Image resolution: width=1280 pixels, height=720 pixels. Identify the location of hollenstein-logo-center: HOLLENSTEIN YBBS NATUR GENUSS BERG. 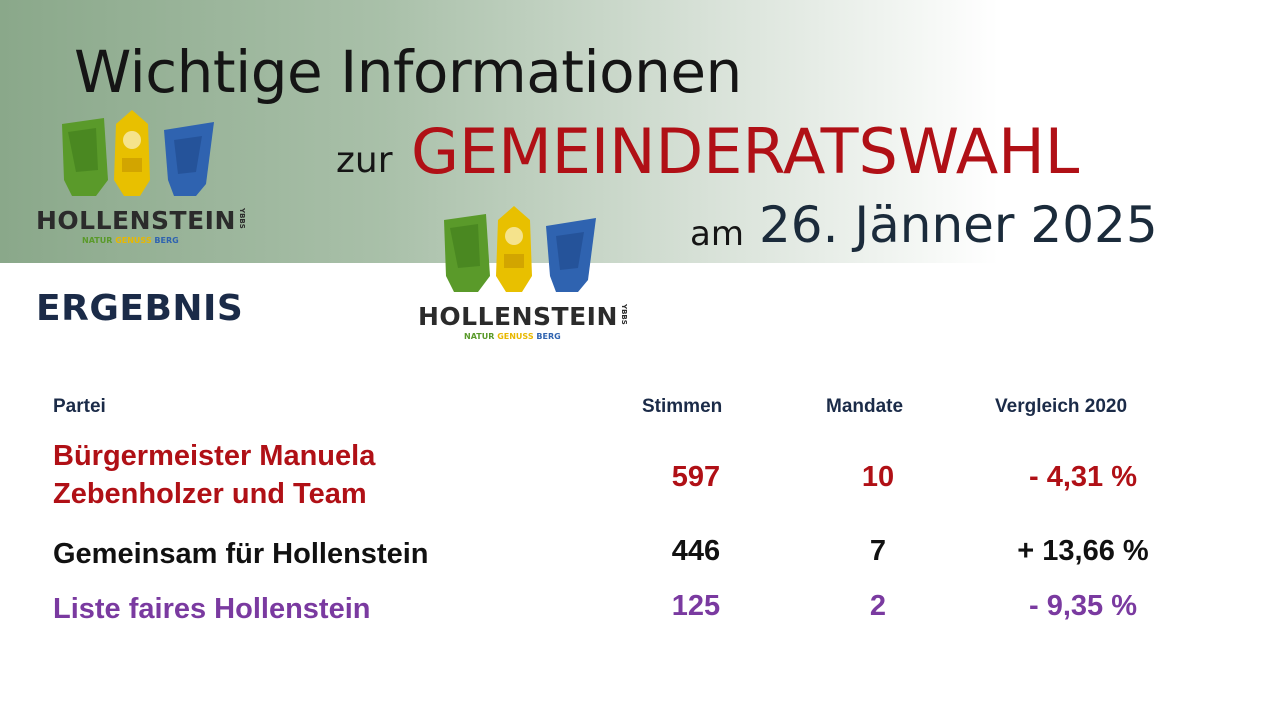
(523, 276).